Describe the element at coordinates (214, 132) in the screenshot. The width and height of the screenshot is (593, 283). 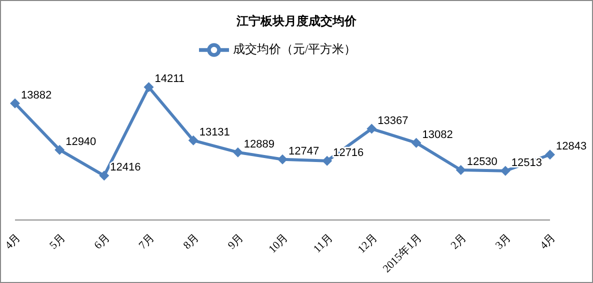
I see `data-label: 13131` at that location.